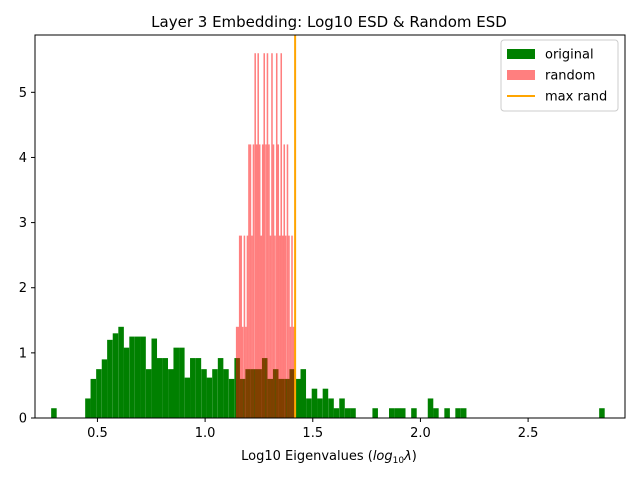 Image resolution: width=640 pixels, height=484 pixels. What do you see at coordinates (383, 456) in the screenshot?
I see `x-axis-label-math: log` at bounding box center [383, 456].